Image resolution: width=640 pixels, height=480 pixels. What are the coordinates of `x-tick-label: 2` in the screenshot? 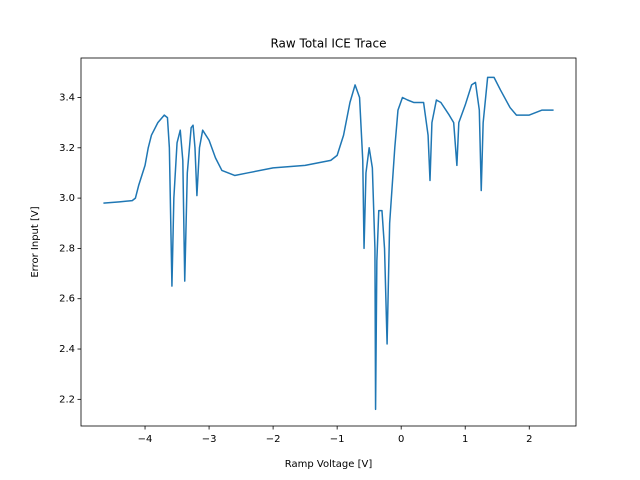 It's located at (529, 439).